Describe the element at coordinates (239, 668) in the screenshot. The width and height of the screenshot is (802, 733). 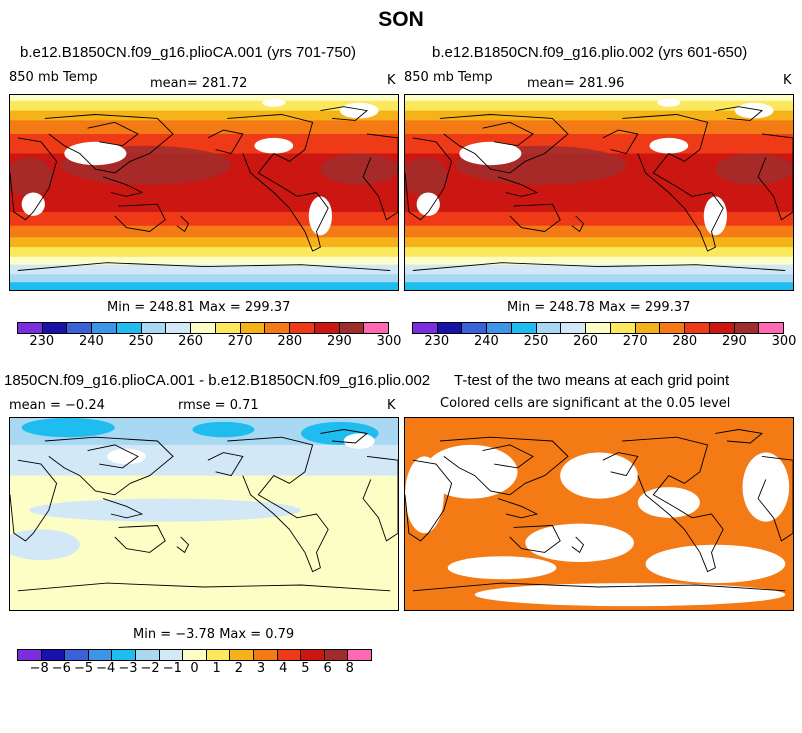
I see `colorbar-tick-label: 2` at that location.